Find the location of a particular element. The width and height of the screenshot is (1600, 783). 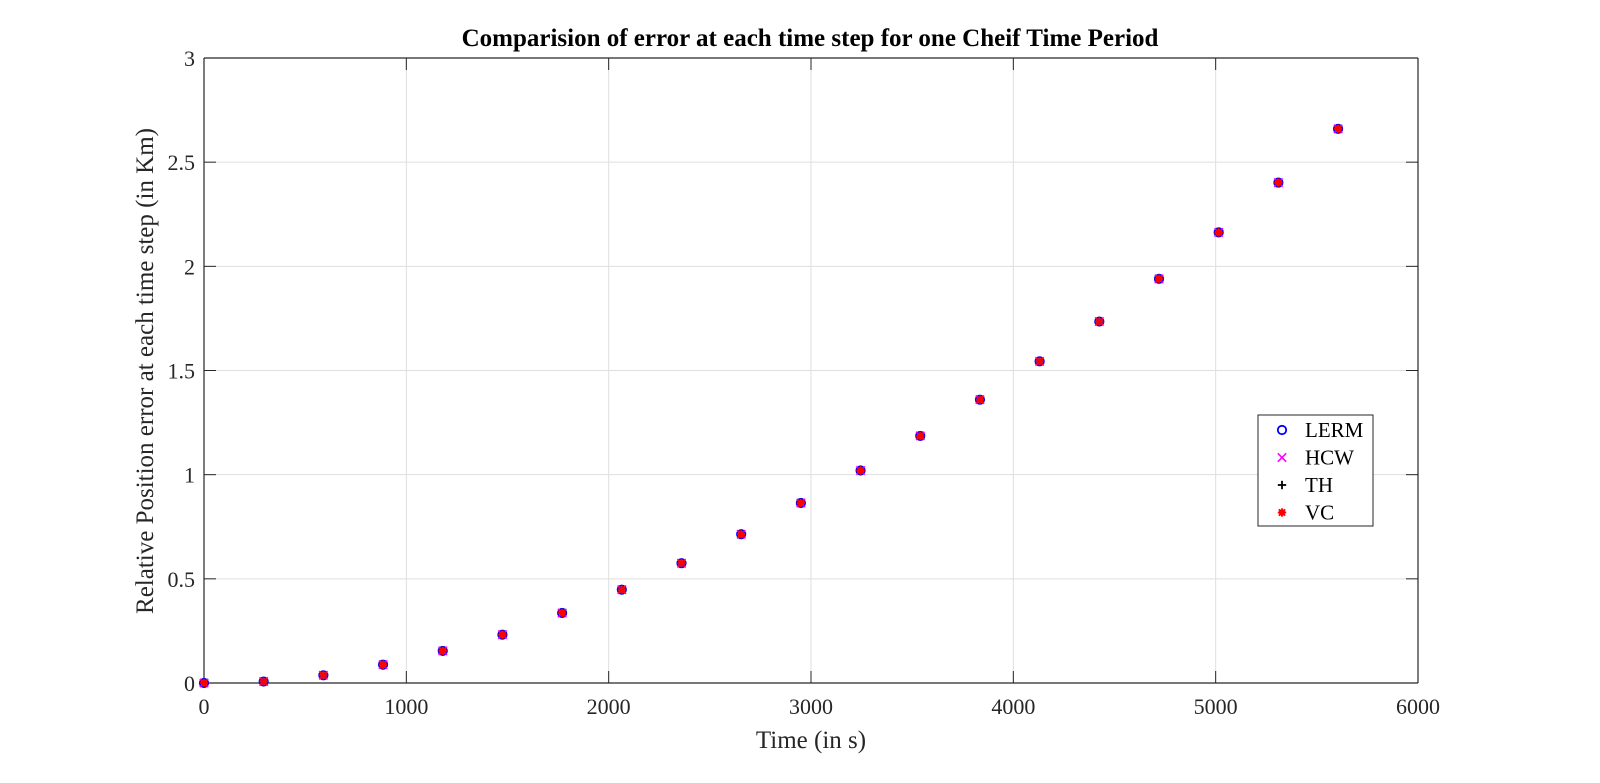

y-tick-label: 3 is located at coordinates (189, 58).